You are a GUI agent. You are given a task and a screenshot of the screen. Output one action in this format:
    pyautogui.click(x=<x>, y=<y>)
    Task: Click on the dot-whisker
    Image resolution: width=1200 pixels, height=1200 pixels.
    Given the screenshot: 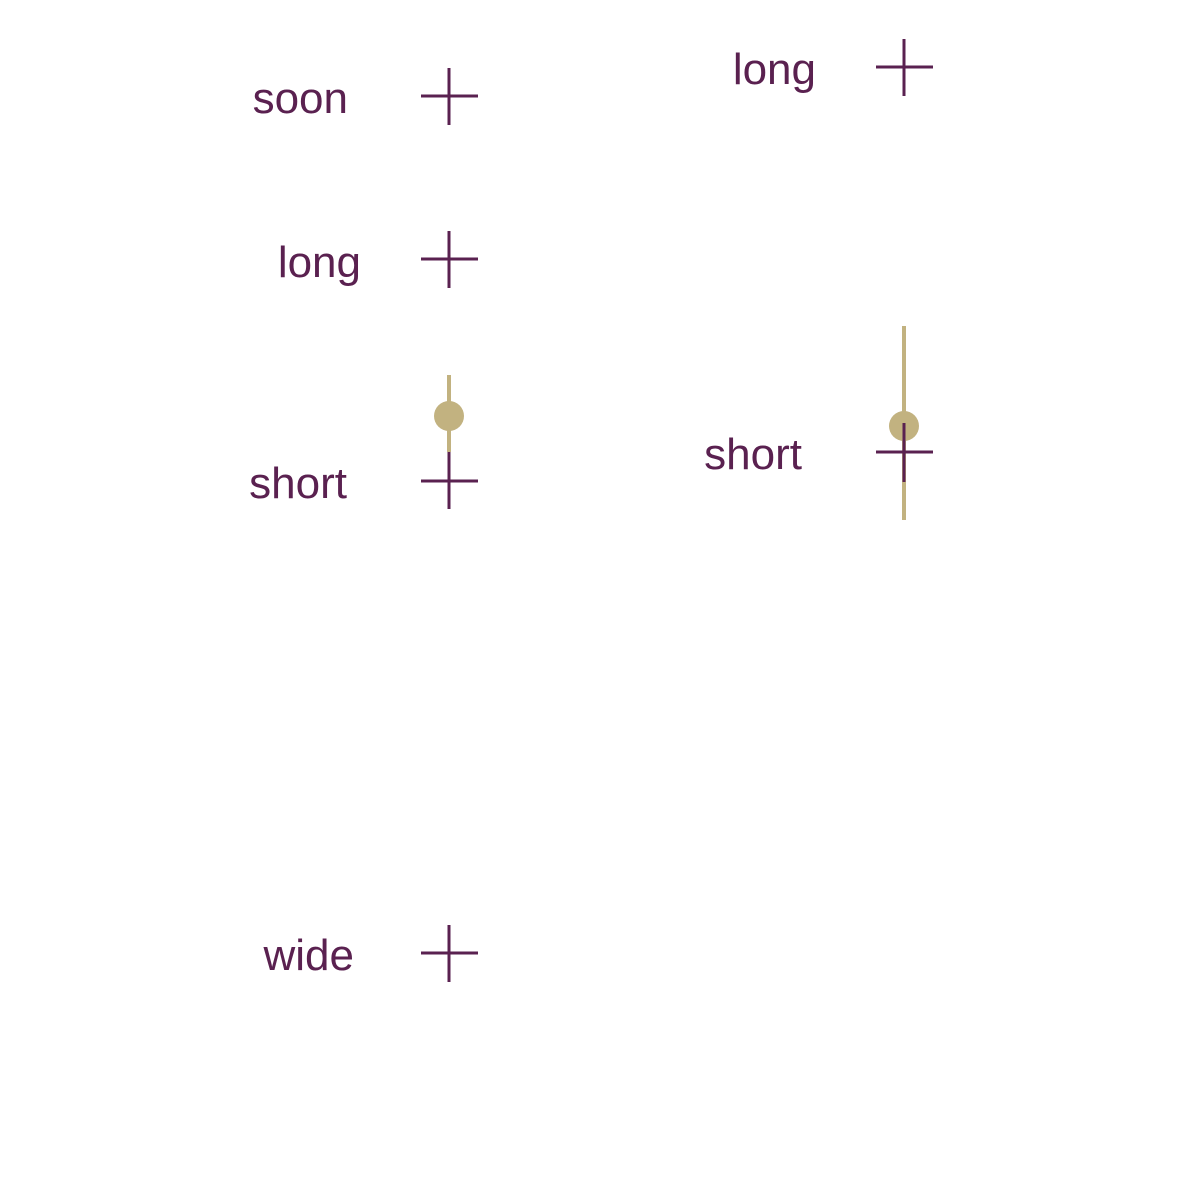 What is the action you would take?
    pyautogui.click(x=449, y=413)
    